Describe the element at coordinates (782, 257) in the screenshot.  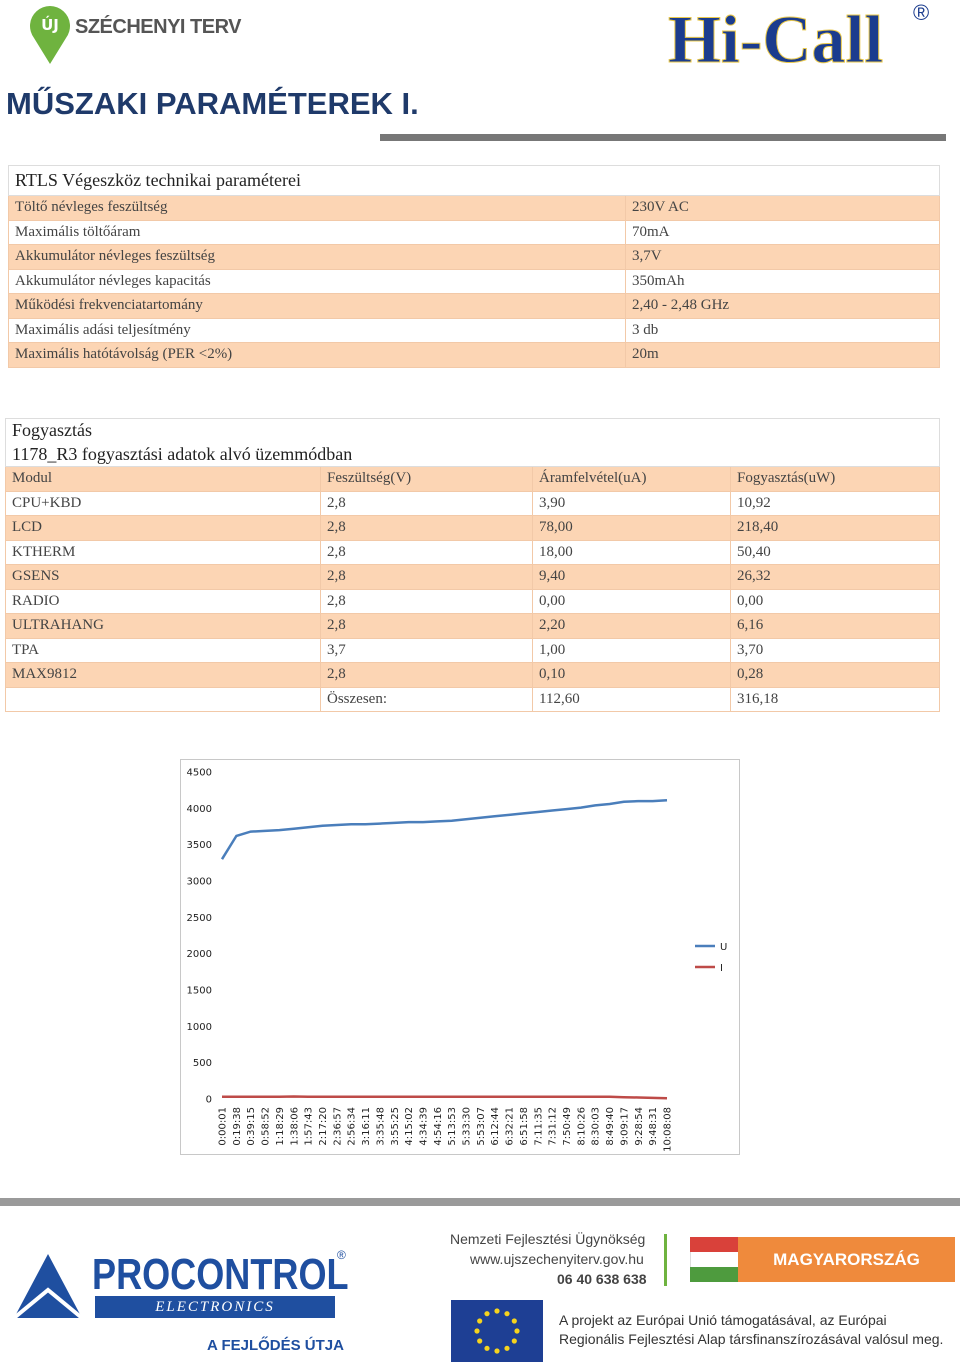
I see `spec-value: 3,7V` at that location.